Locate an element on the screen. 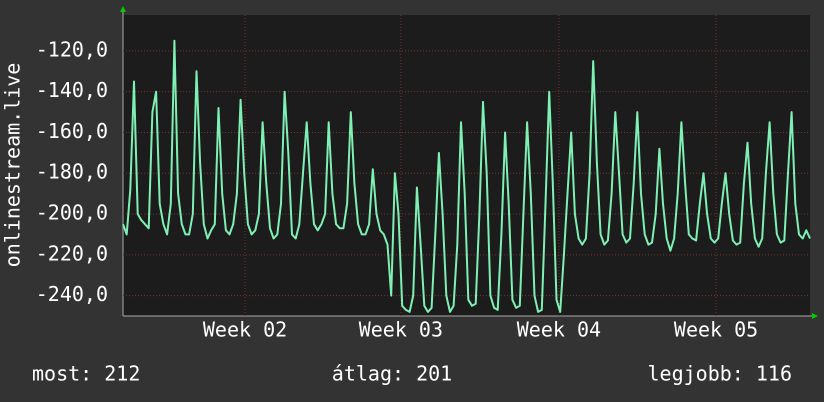 The image size is (824, 402). x-arrow is located at coordinates (815, 316).